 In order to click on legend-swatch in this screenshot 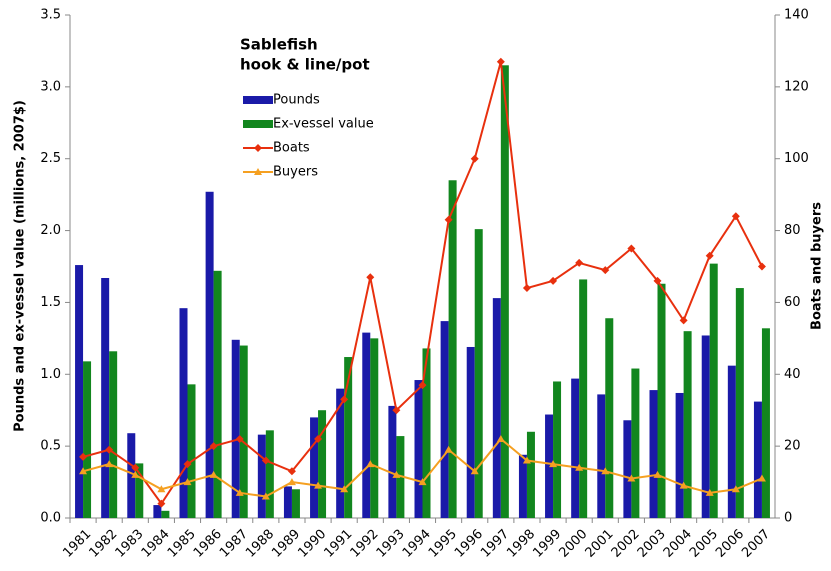, I will do `click(258, 171)`.